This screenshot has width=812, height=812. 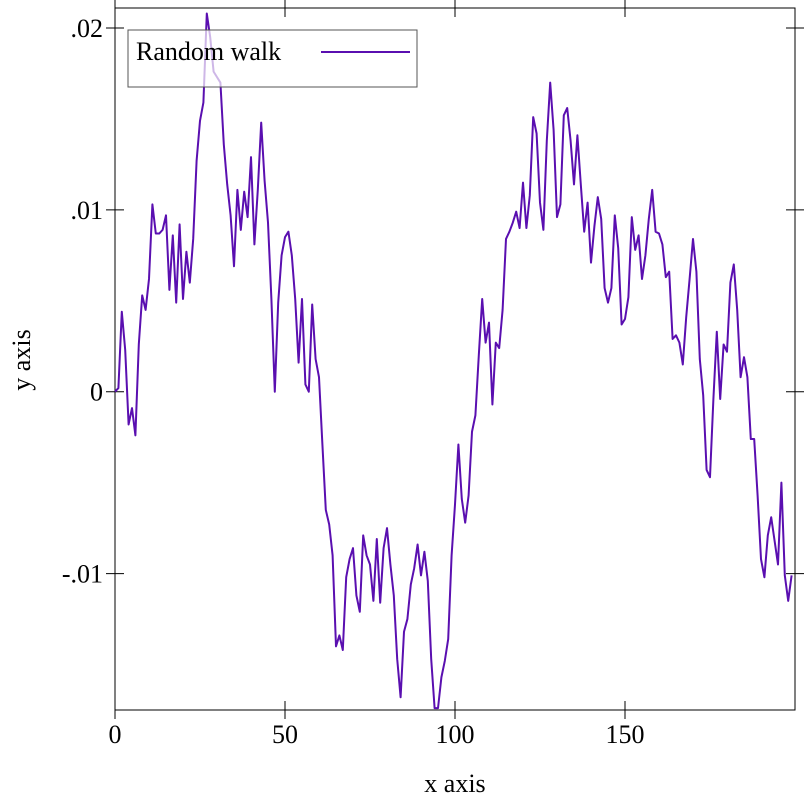 I want to click on legend-box, so click(x=272, y=58).